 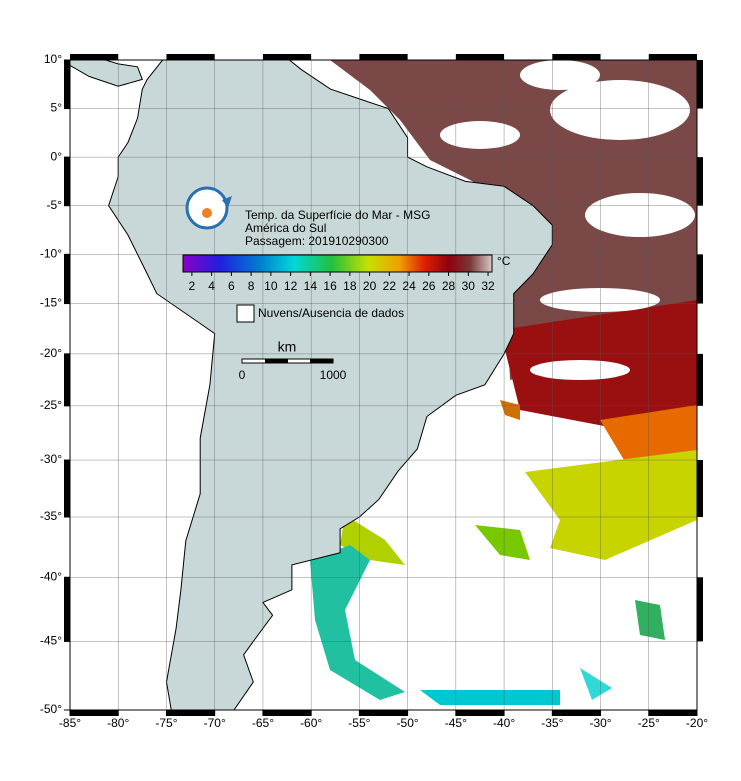 What do you see at coordinates (510, 410) in the screenshot?
I see `sst-patch` at bounding box center [510, 410].